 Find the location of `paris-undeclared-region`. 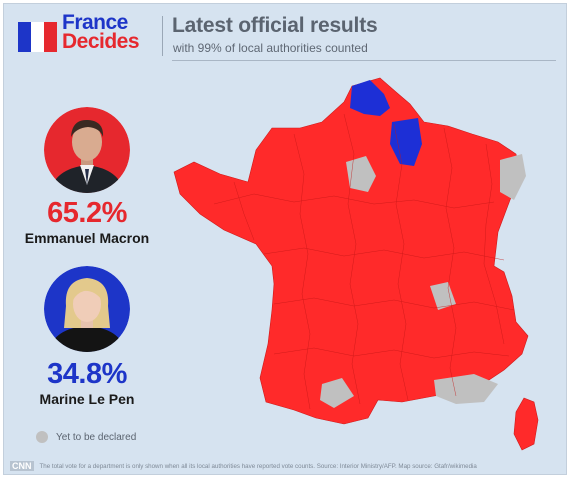

paris-undeclared-region is located at coordinates (361, 174).